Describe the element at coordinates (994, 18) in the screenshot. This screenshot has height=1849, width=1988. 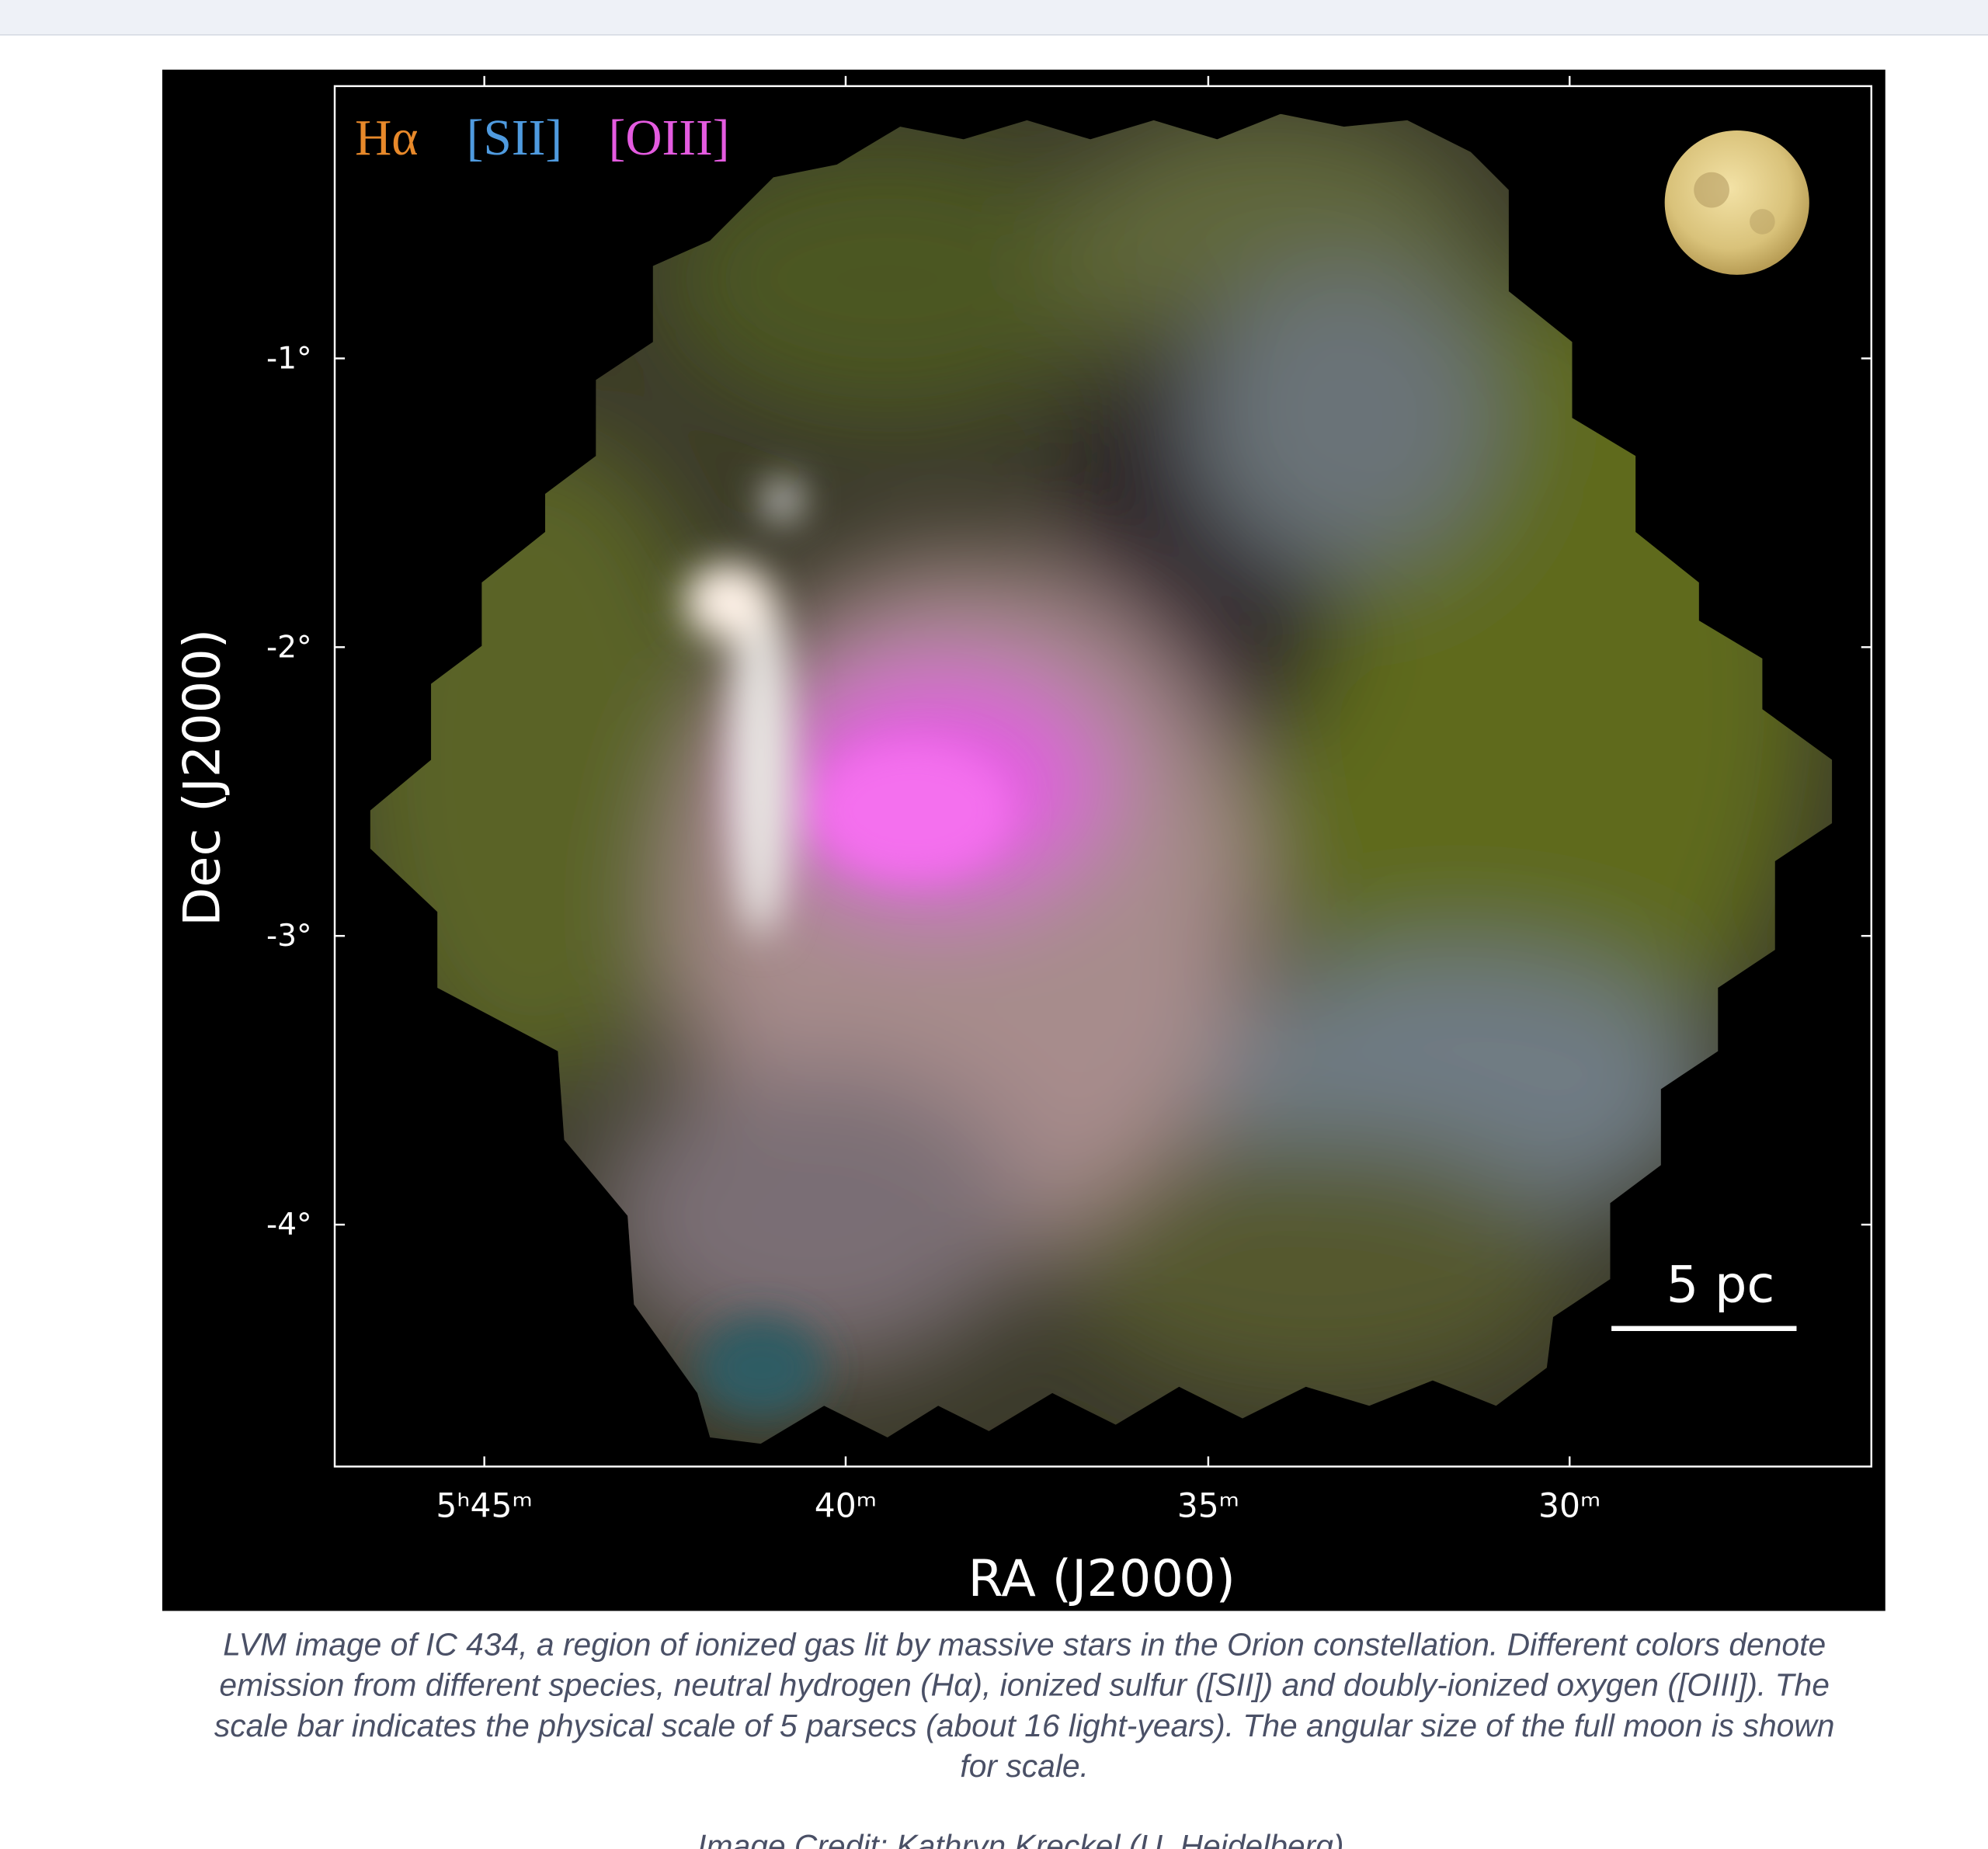
I see `browser-bar` at that location.